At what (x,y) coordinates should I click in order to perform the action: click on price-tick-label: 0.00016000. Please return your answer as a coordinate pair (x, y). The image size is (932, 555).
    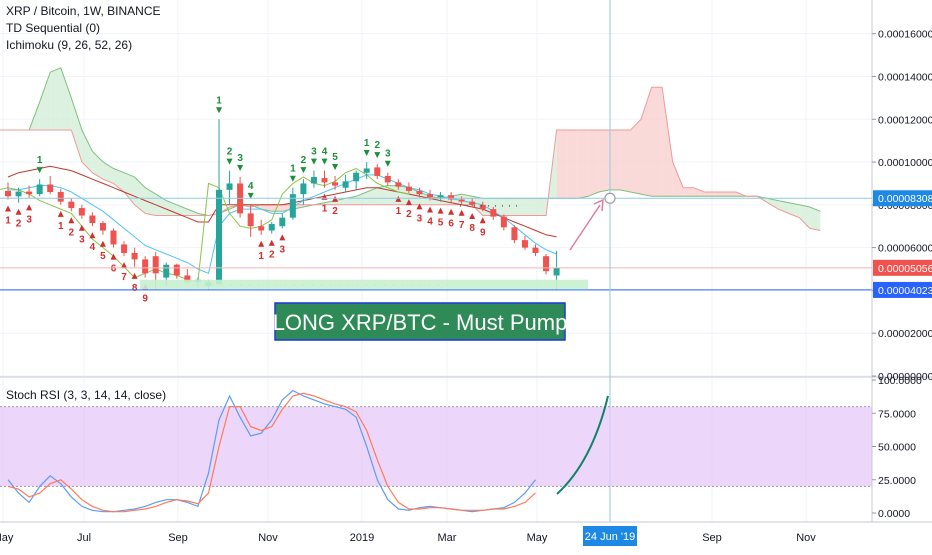
    Looking at the image, I should click on (905, 35).